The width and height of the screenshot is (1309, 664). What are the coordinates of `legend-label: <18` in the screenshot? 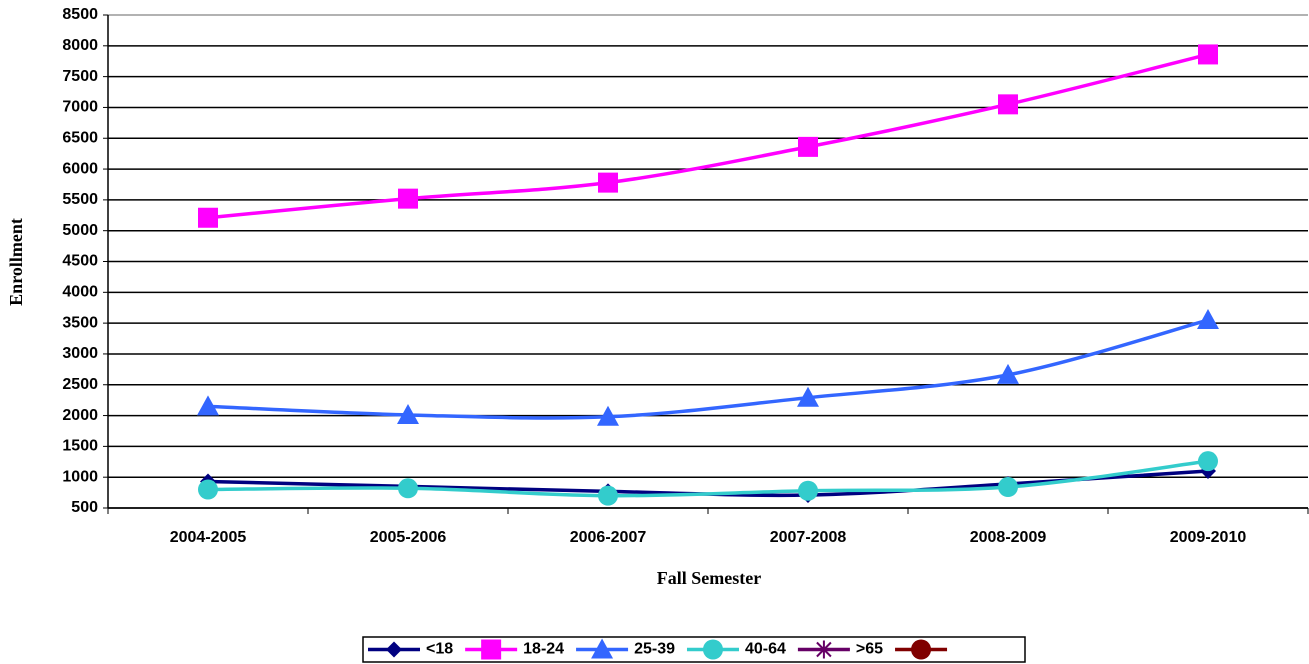 It's located at (439, 649).